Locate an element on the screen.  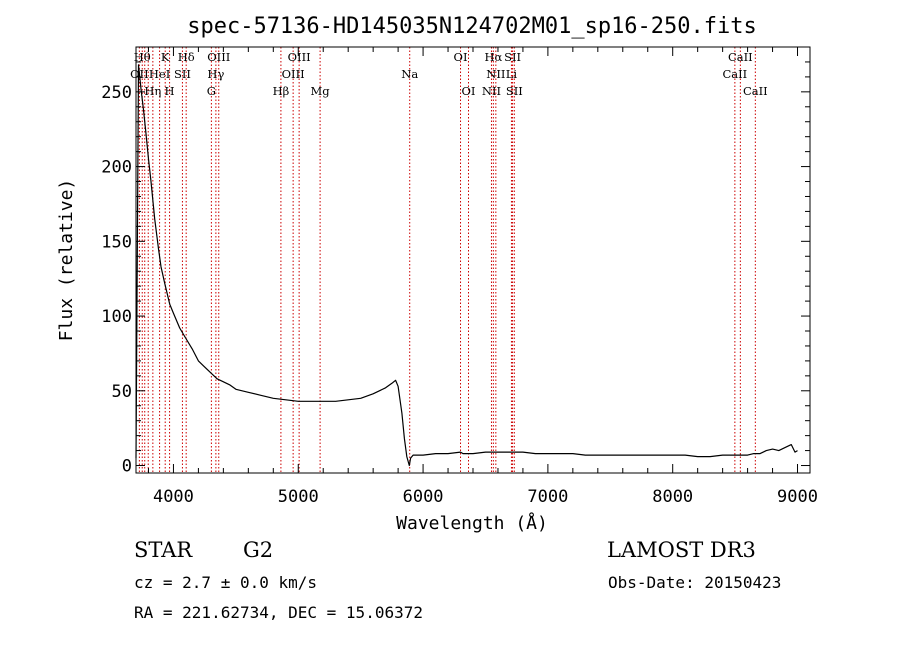
x-tick-label: 4000 is located at coordinates (173, 497).